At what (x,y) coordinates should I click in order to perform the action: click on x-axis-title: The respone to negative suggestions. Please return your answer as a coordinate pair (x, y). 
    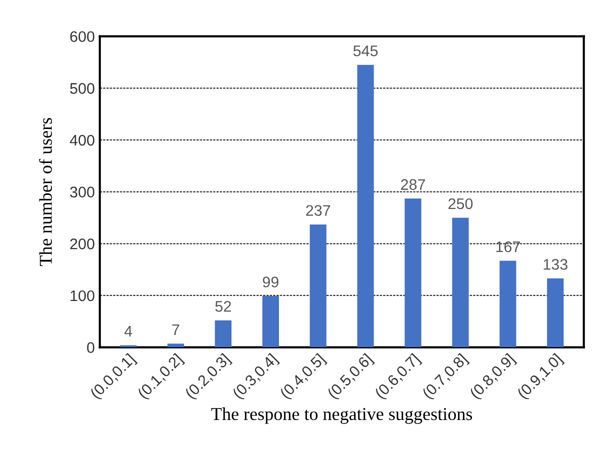
    Looking at the image, I should click on (341, 415).